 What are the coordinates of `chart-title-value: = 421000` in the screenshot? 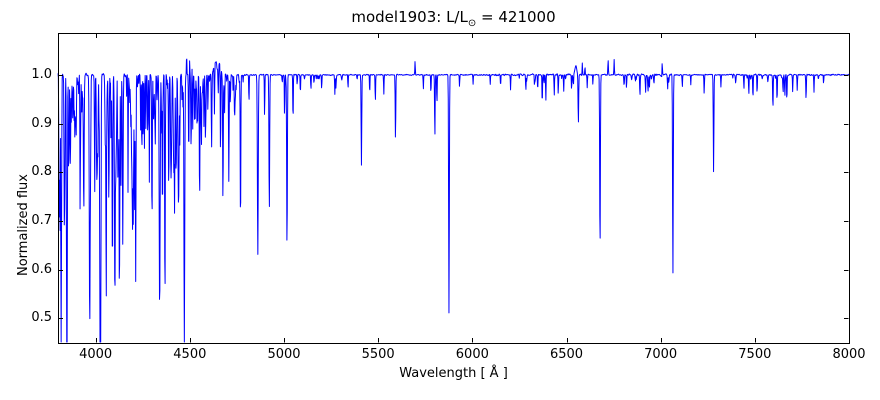 It's located at (516, 17).